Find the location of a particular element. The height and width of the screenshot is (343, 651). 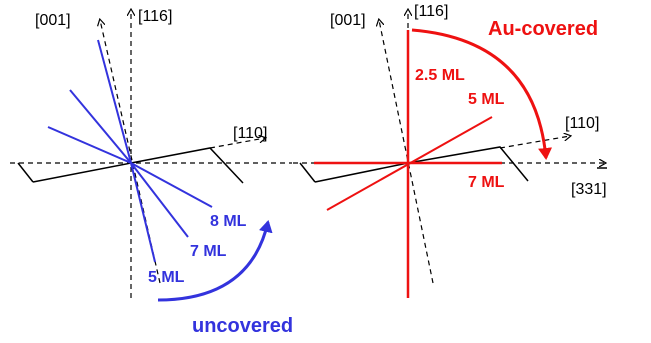

right-caption-au-covered: Au-covered is located at coordinates (543, 29).